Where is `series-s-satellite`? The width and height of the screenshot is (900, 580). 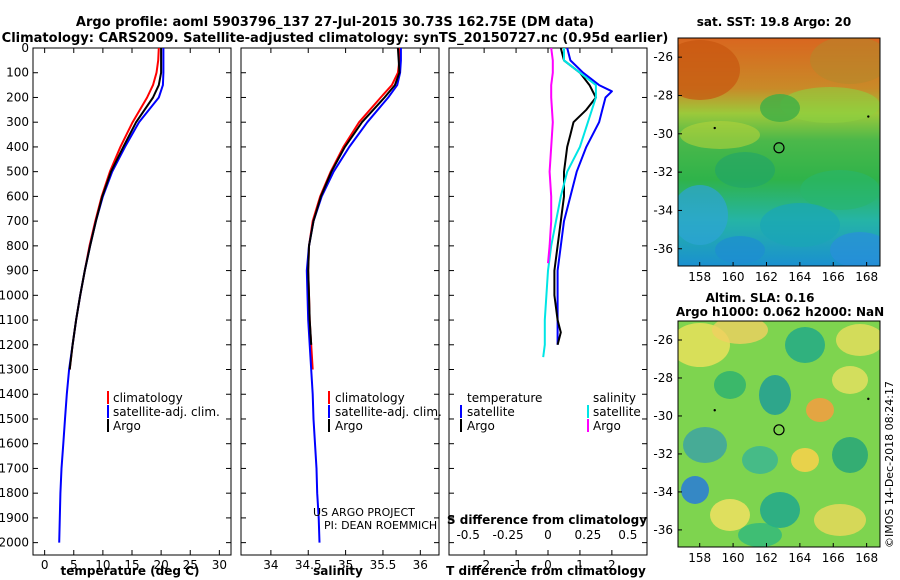
series-s-satellite is located at coordinates (569, 203).